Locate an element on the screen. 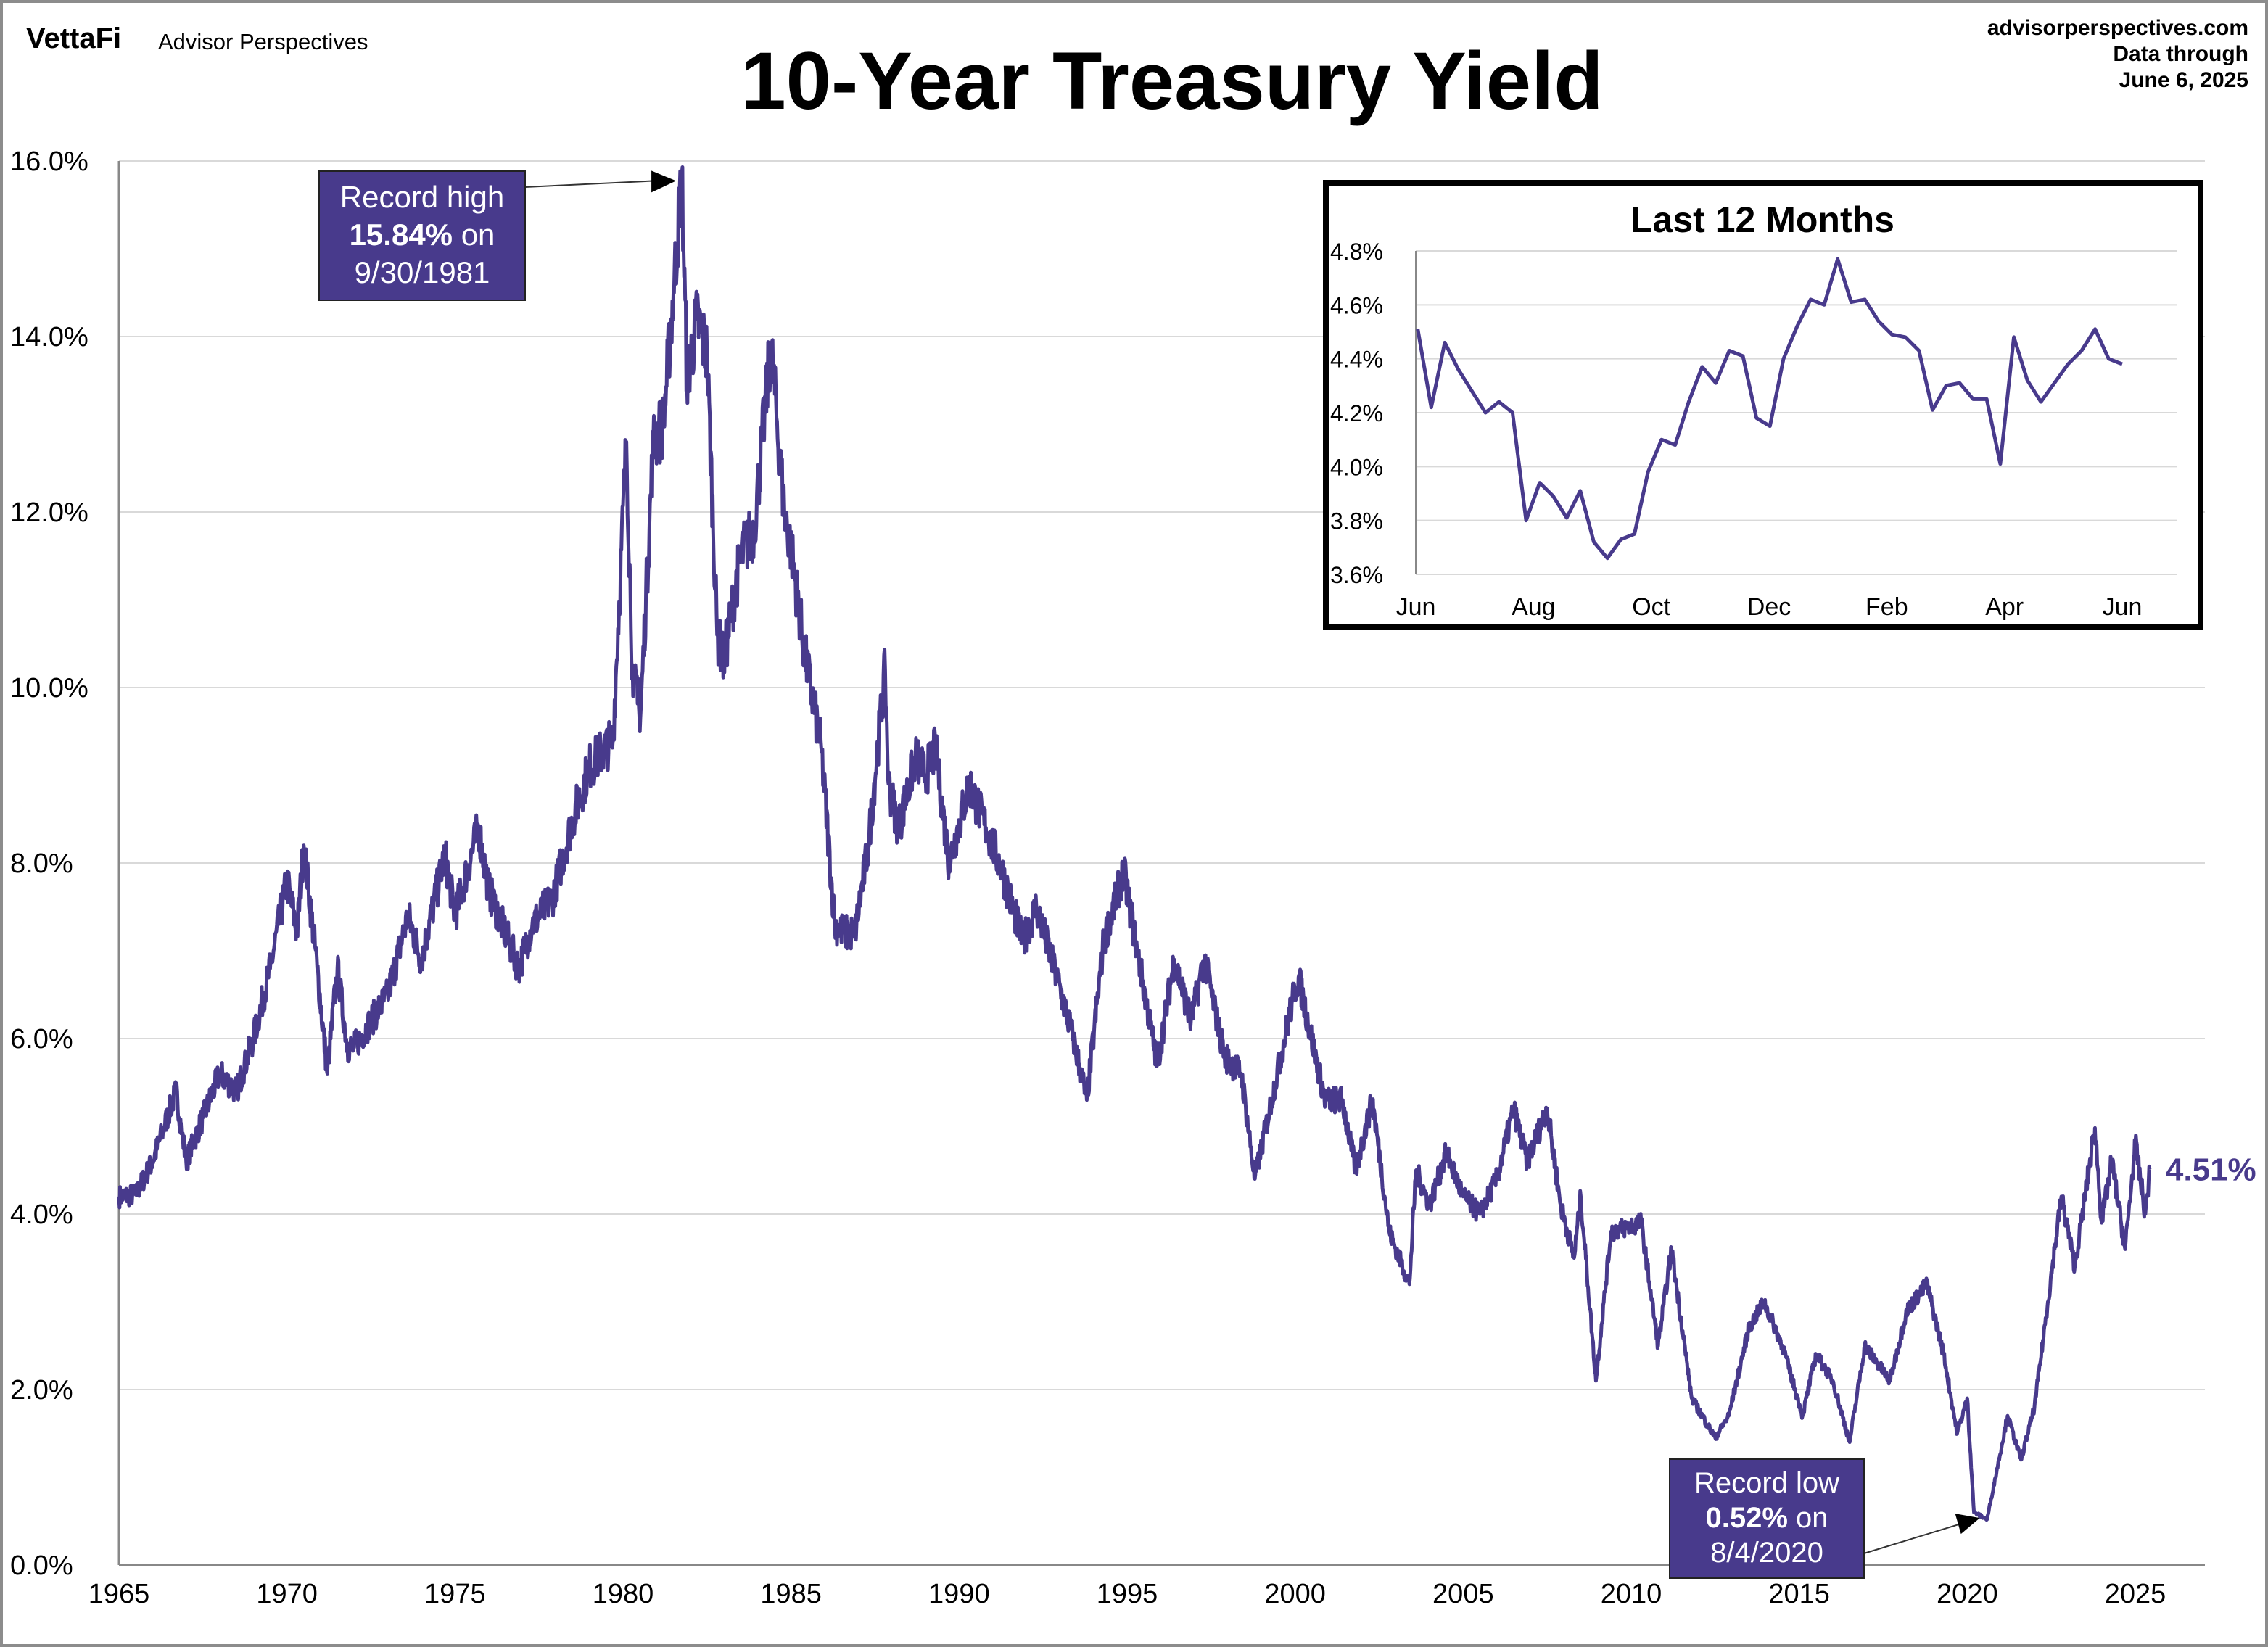  inset-y-tick-label: 4.4% is located at coordinates (1356, 360).